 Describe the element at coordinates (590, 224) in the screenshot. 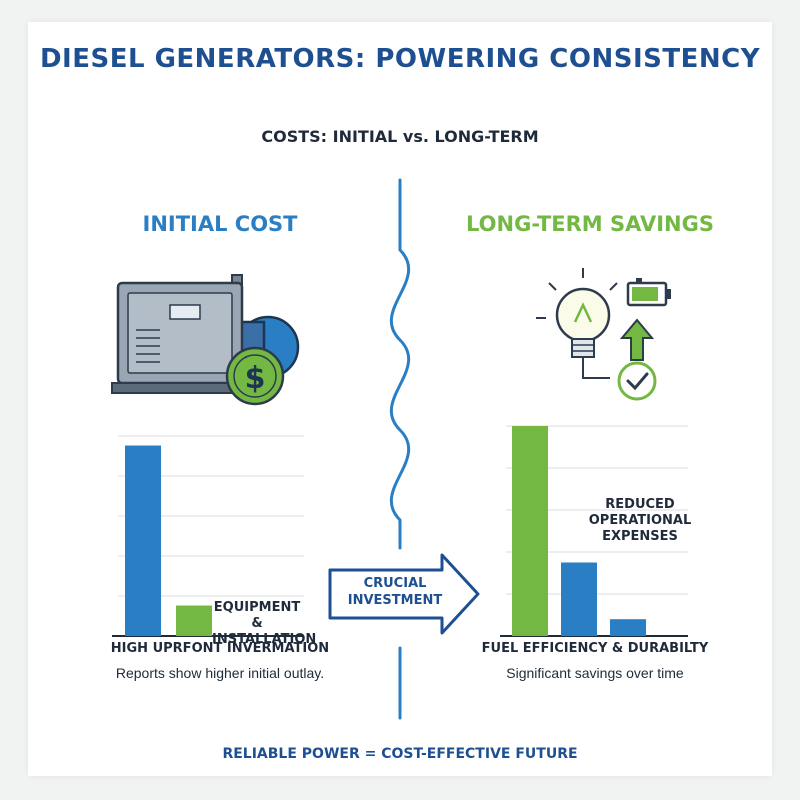

I see `long-term-savings-heading: LONG-TERM SAVINGS` at that location.